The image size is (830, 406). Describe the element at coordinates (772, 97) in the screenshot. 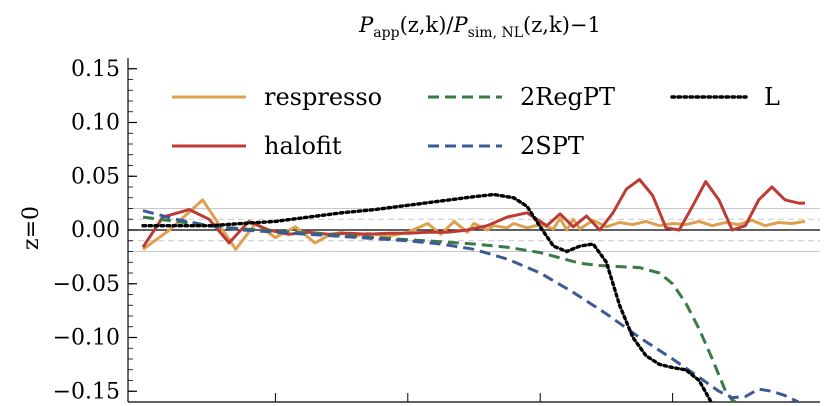

I see `legend-label-l: L` at that location.